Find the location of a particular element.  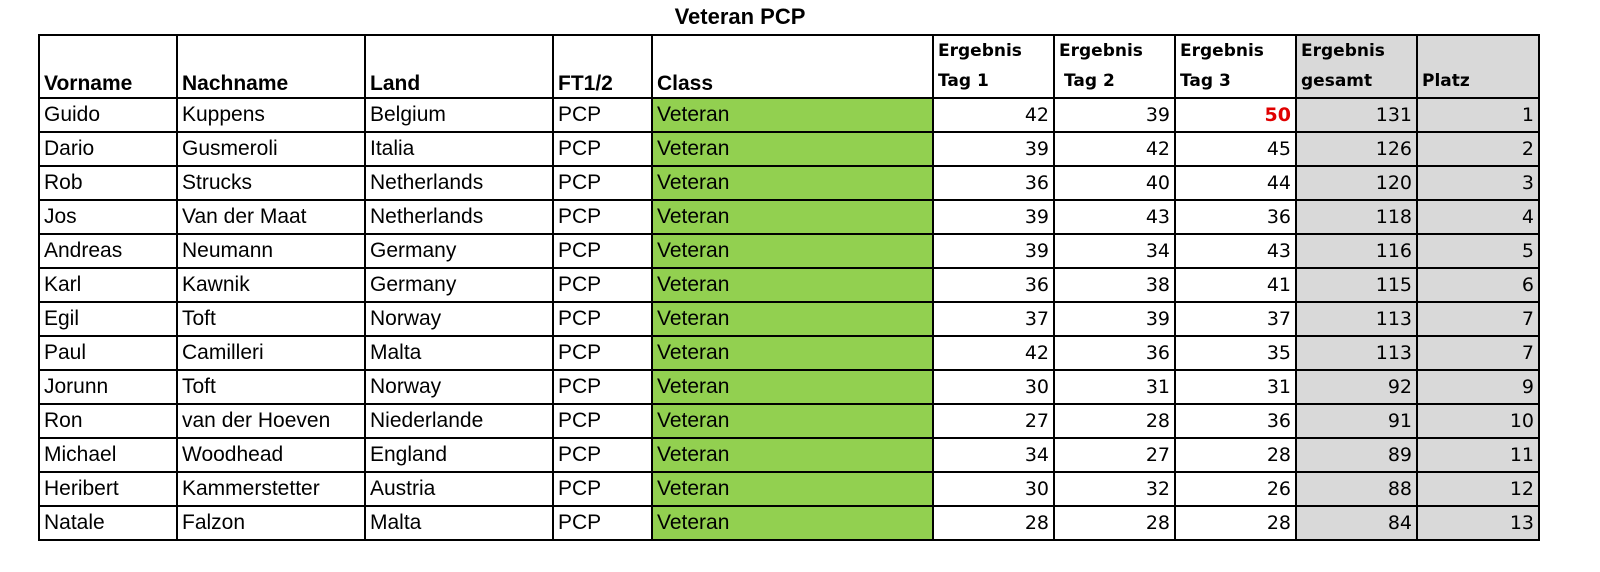

table-row: Natale Falzon Malta PCP Veteran 28 28 28 84 13 is located at coordinates (789, 523).